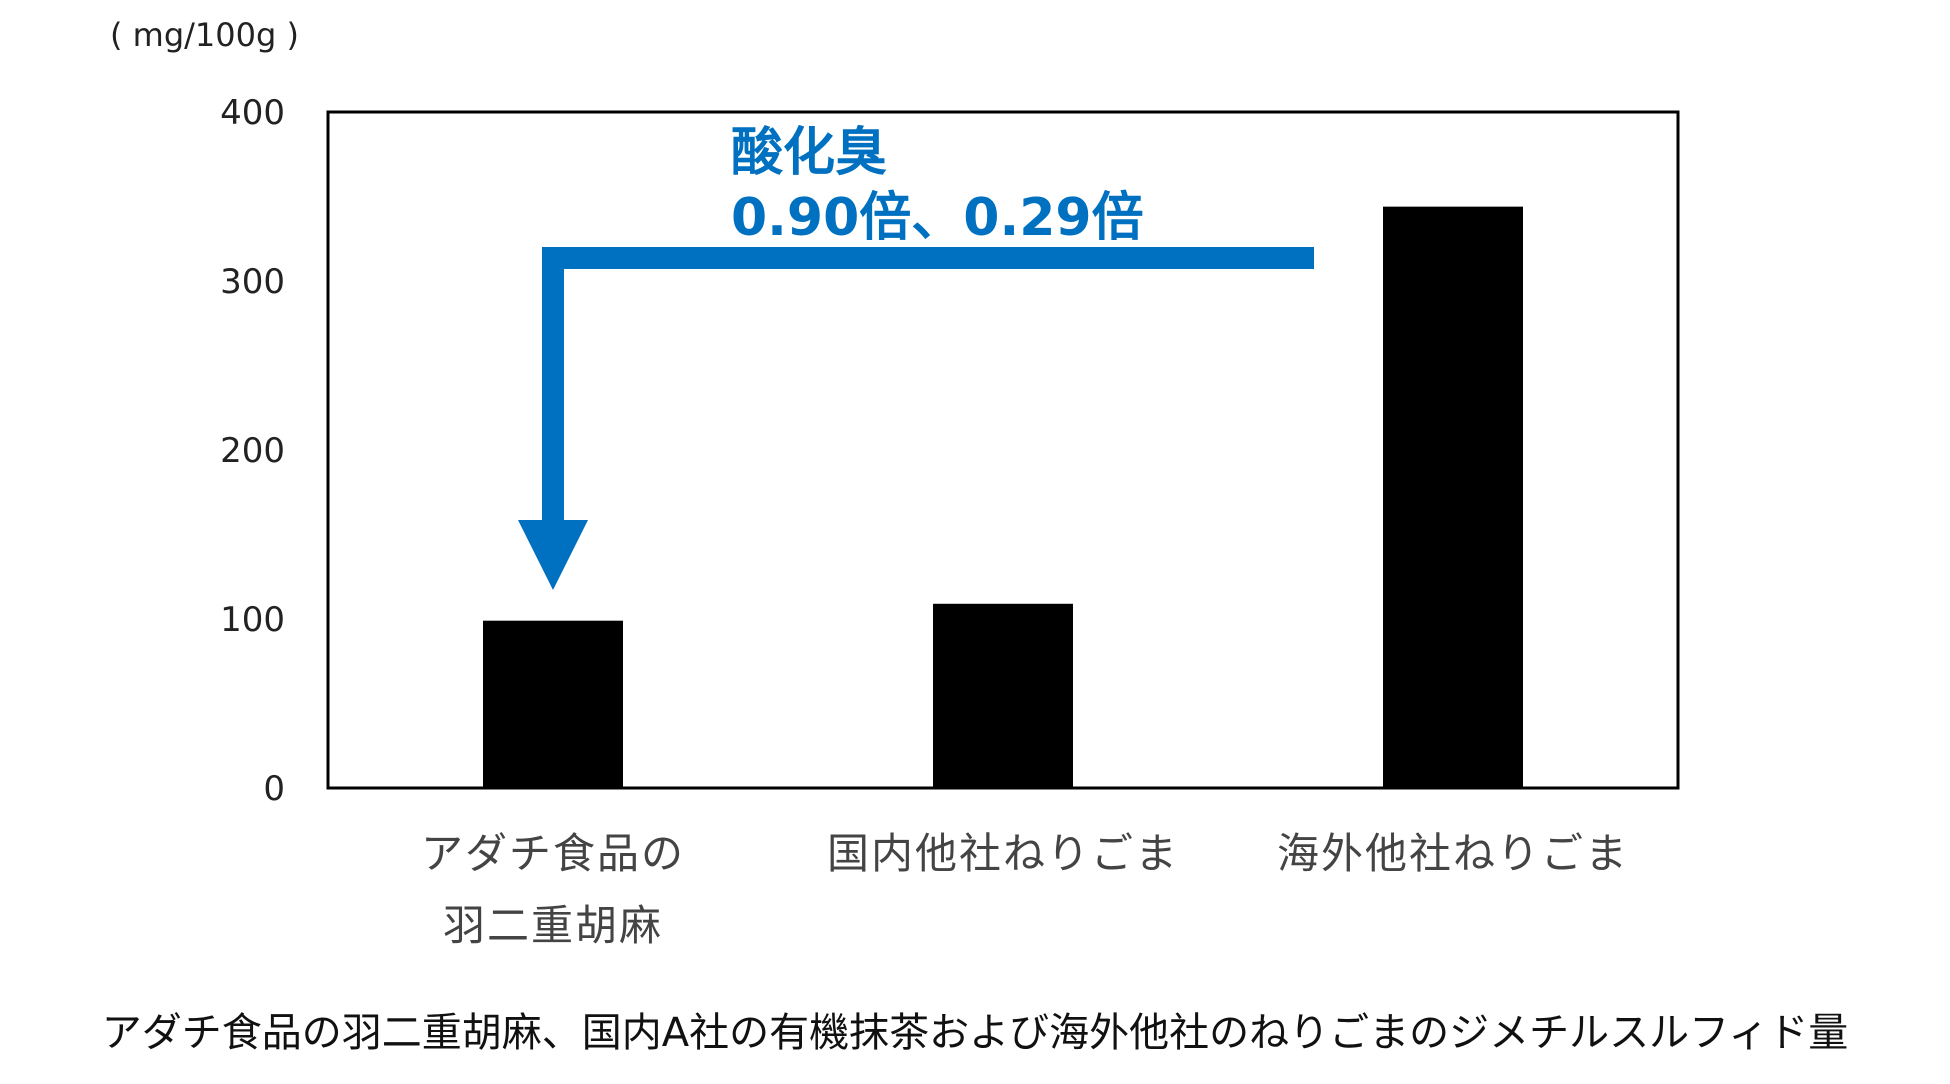  What do you see at coordinates (553, 853) in the screenshot?
I see `category-label: アダチ食品の` at bounding box center [553, 853].